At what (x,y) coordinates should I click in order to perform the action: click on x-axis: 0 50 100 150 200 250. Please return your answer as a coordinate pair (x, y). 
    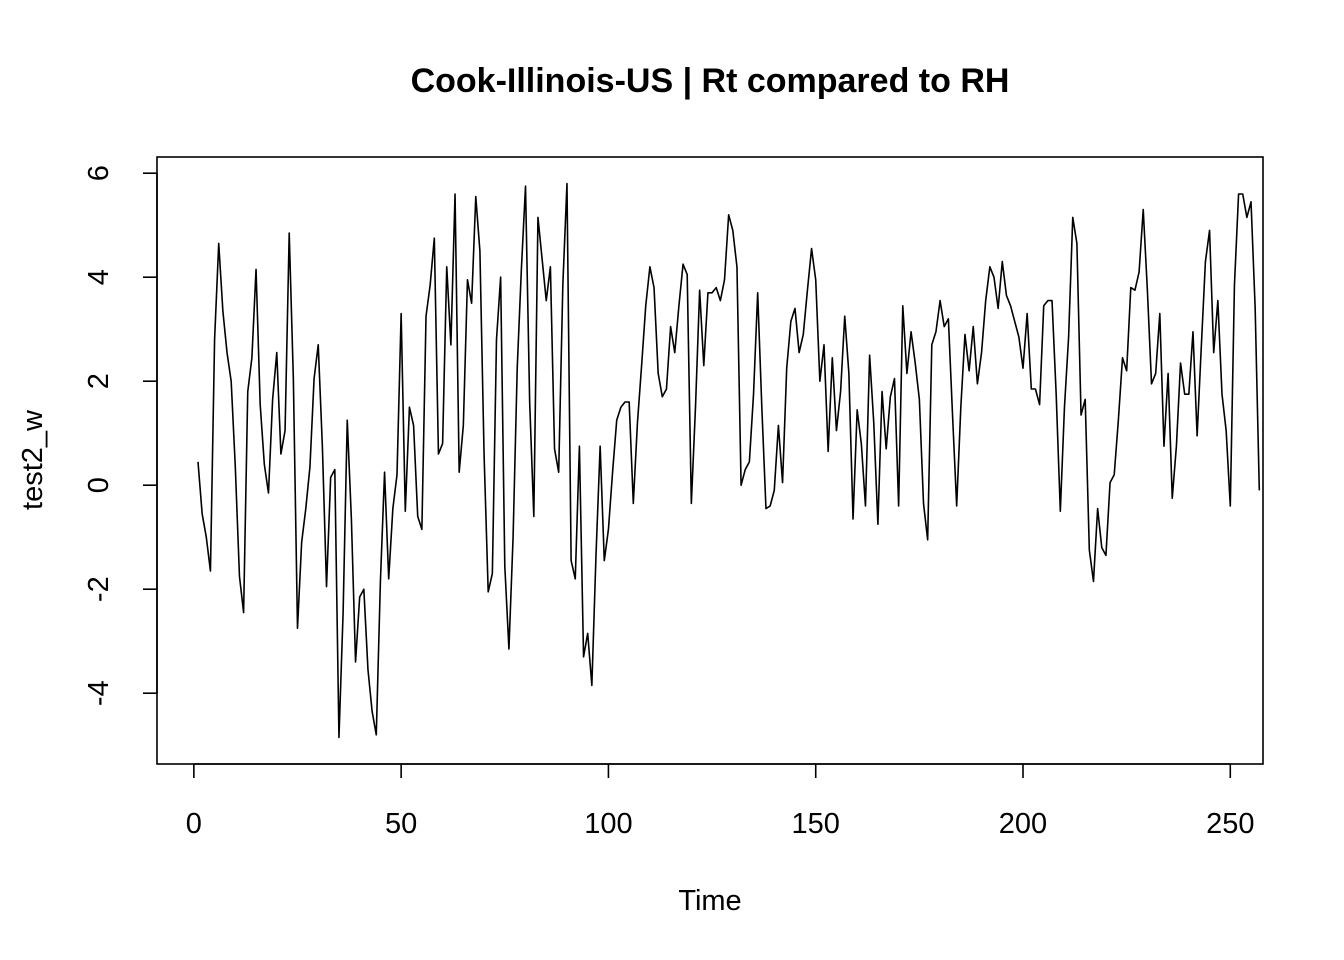
    Looking at the image, I should click on (720, 801).